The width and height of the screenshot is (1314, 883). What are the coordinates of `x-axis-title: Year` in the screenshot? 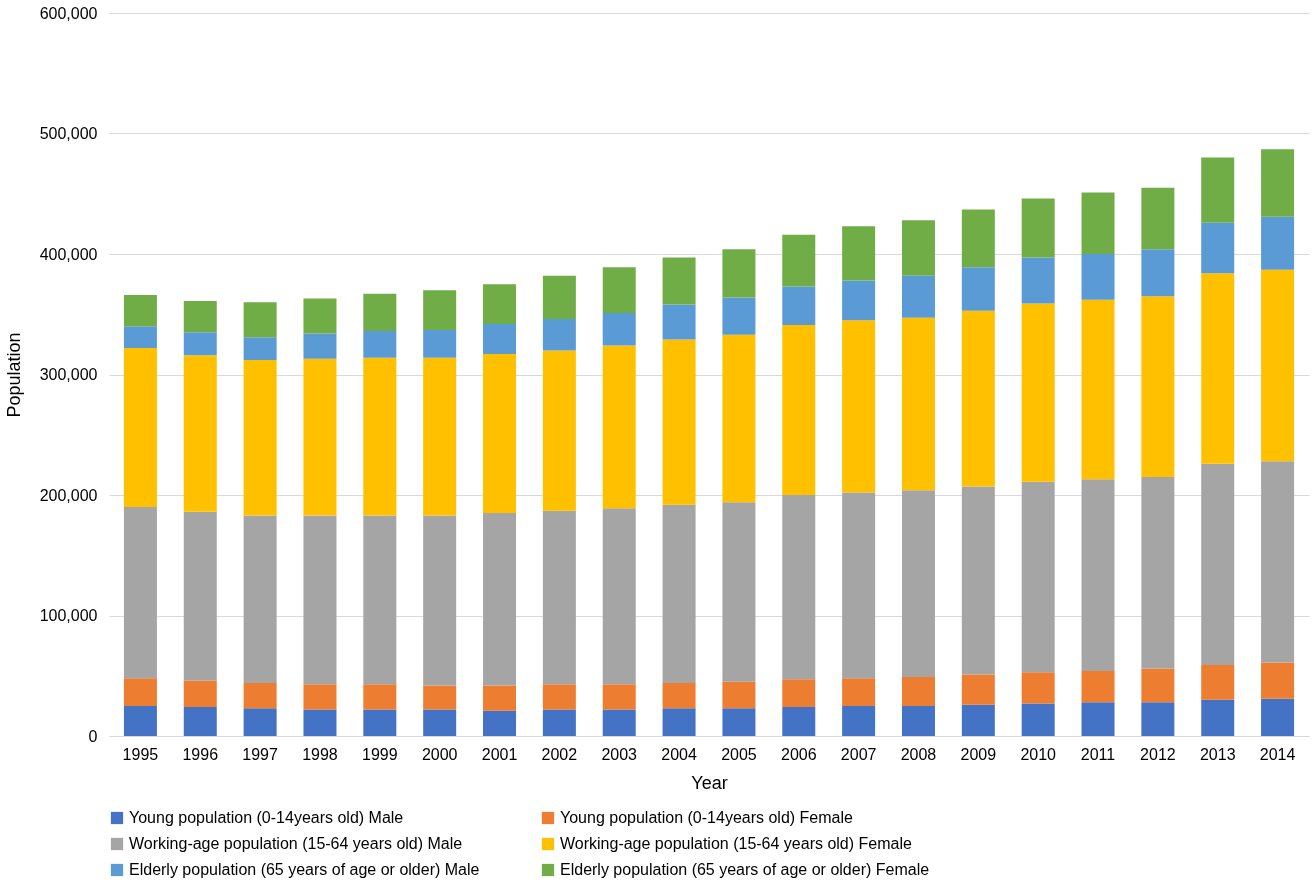 It's located at (709, 782).